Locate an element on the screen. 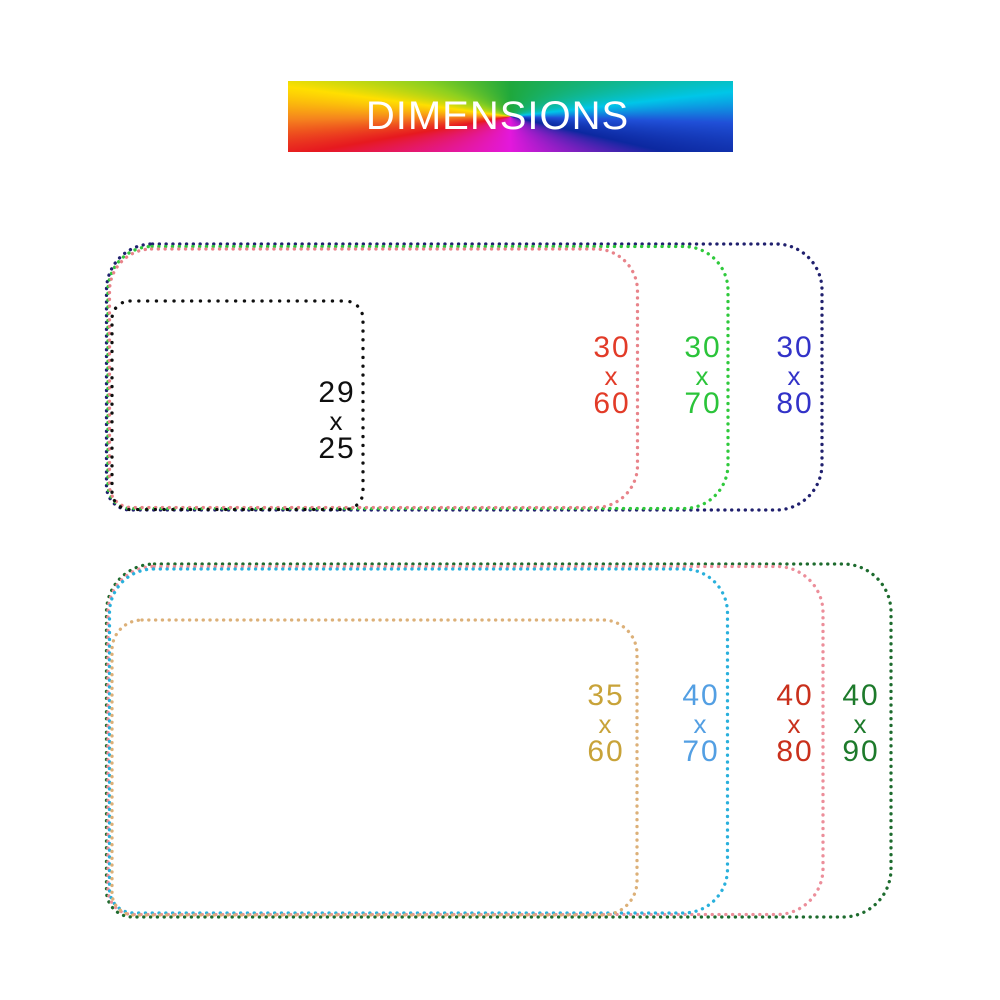  size-label-30x80: 30 x 80 is located at coordinates (795, 375).